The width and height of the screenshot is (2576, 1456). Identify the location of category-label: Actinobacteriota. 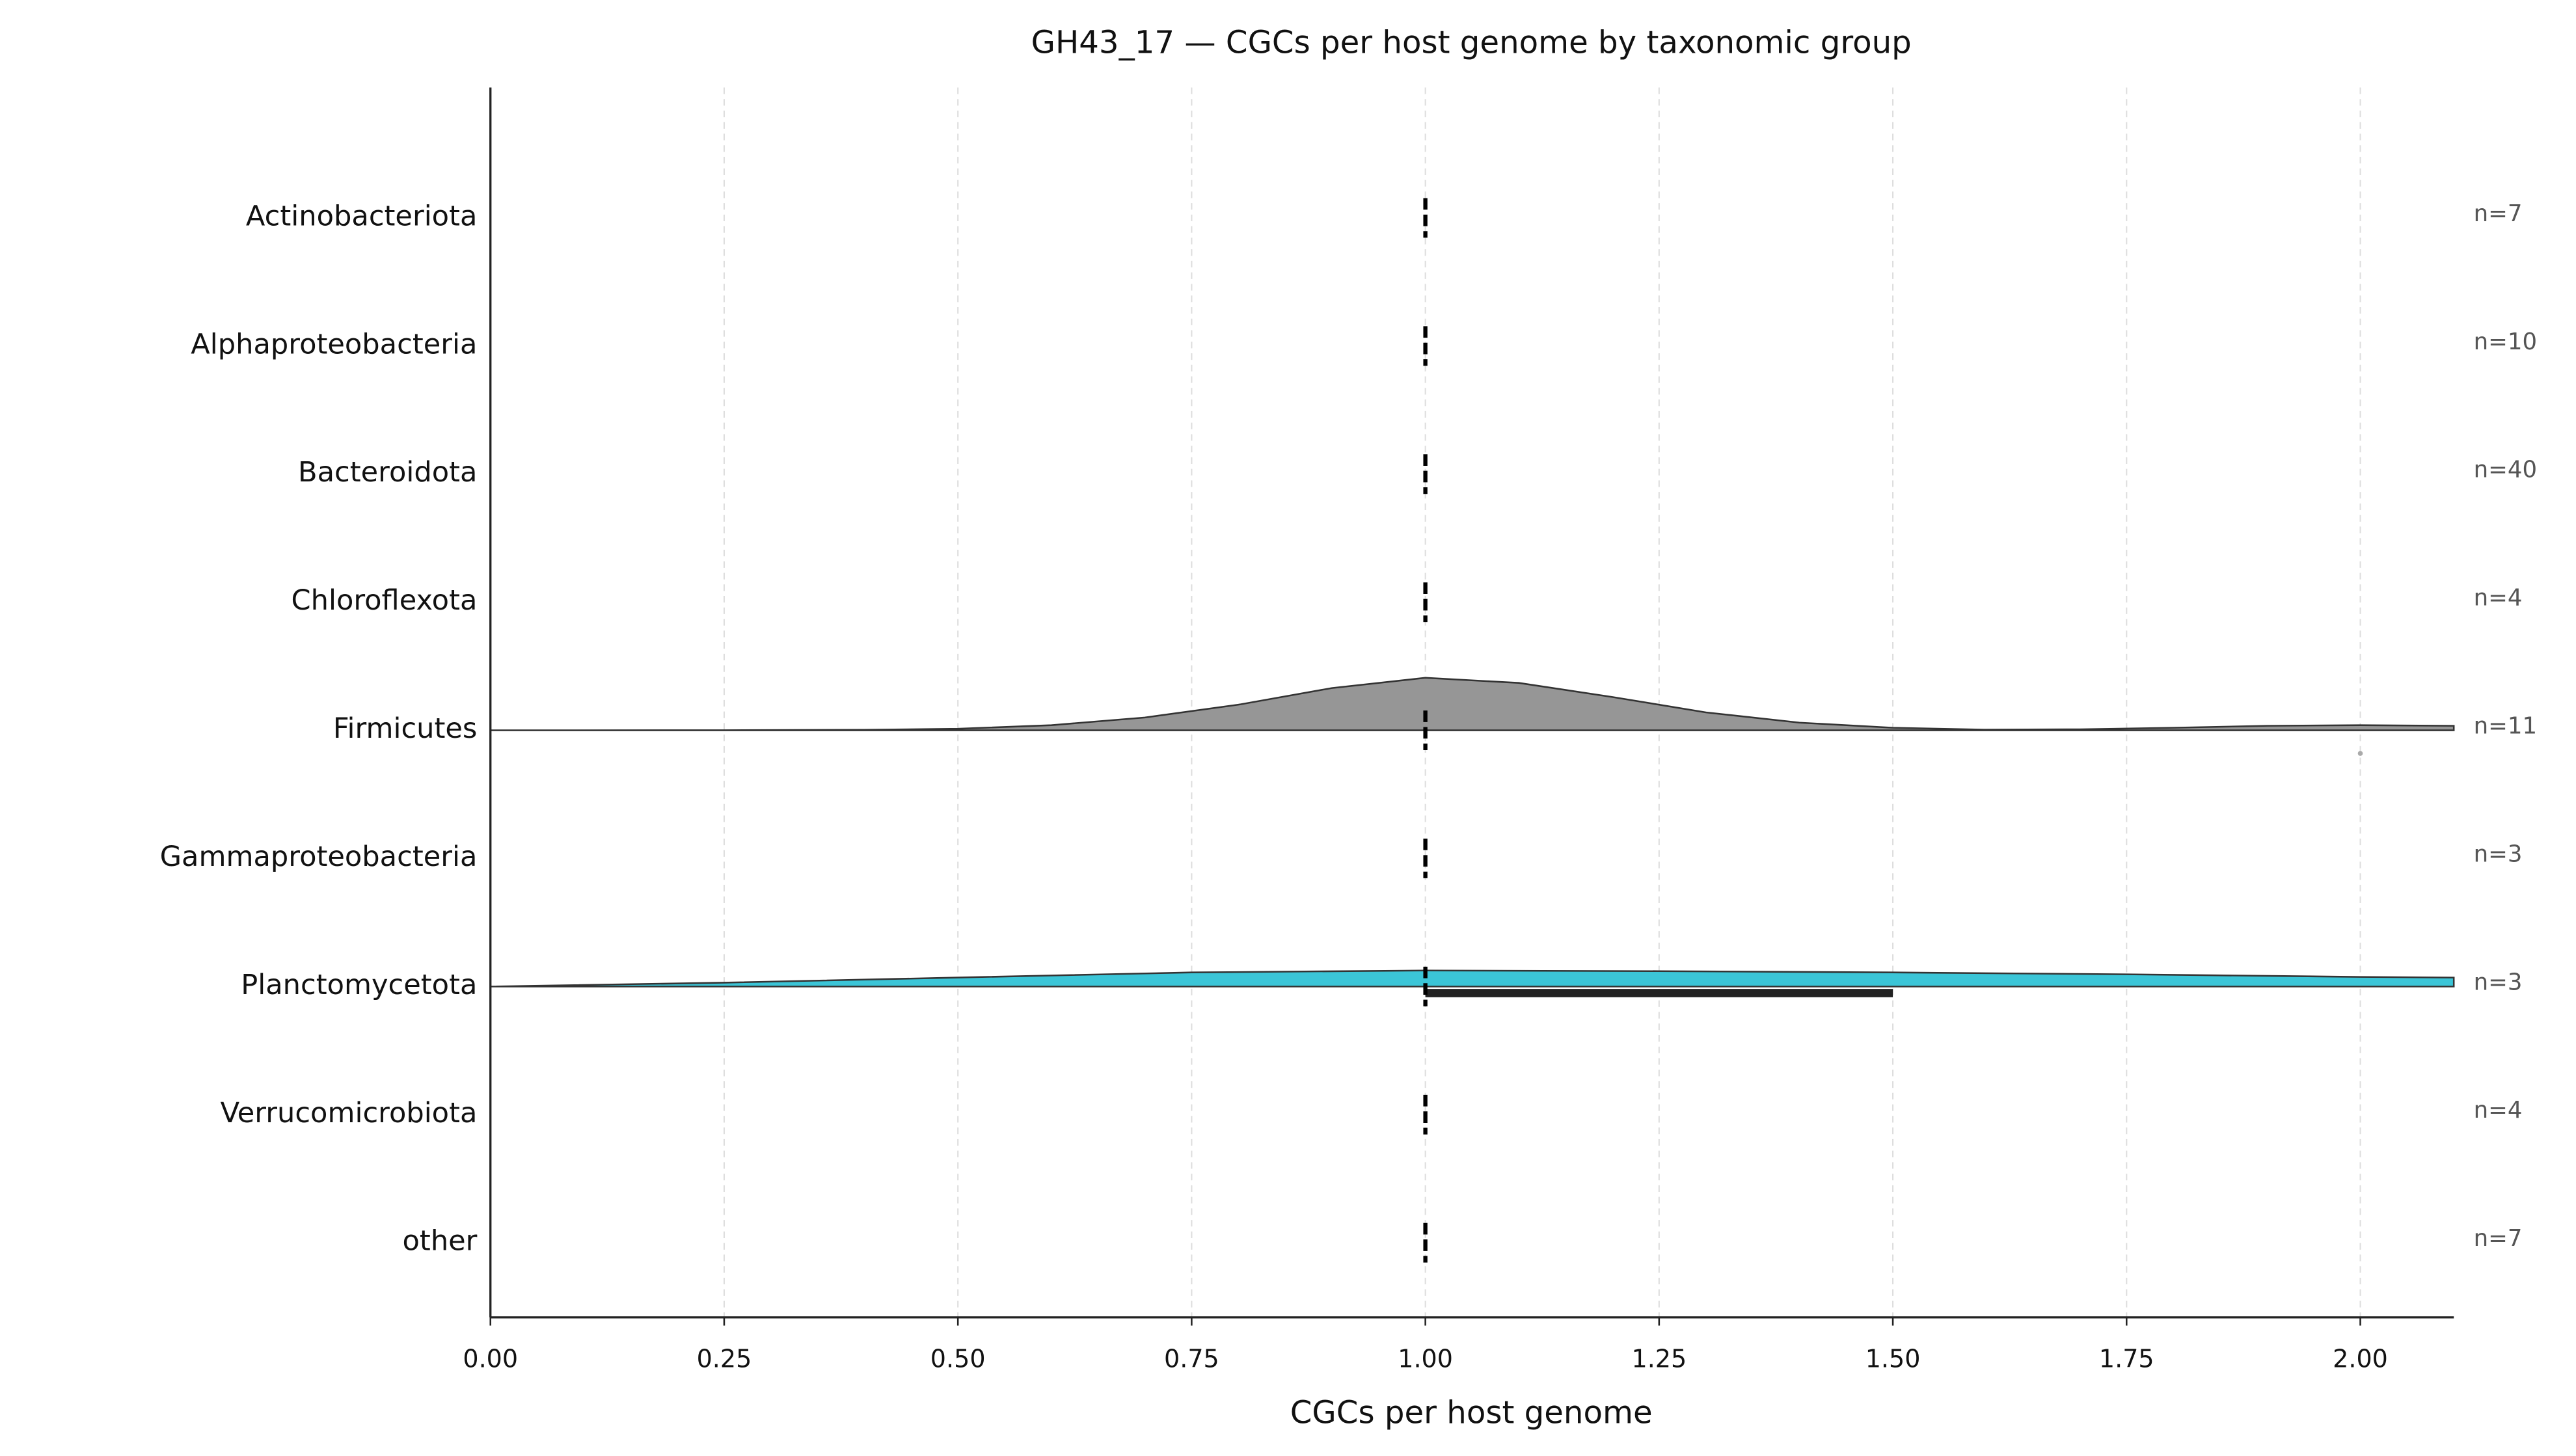
(362, 216).